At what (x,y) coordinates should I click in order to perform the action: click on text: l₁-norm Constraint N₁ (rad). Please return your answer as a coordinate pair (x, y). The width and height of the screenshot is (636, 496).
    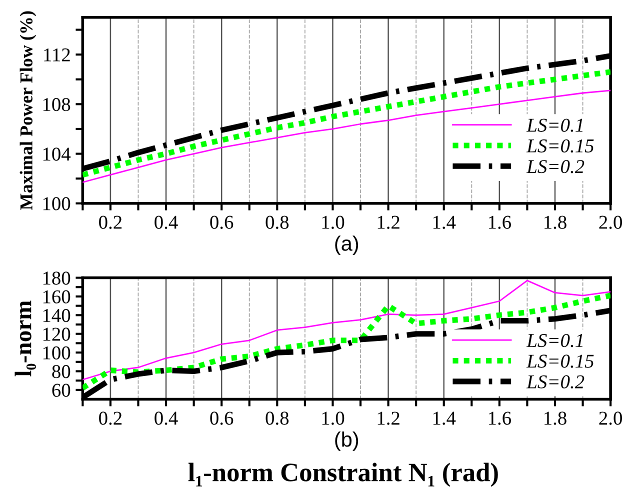
    Looking at the image, I should click on (343, 474).